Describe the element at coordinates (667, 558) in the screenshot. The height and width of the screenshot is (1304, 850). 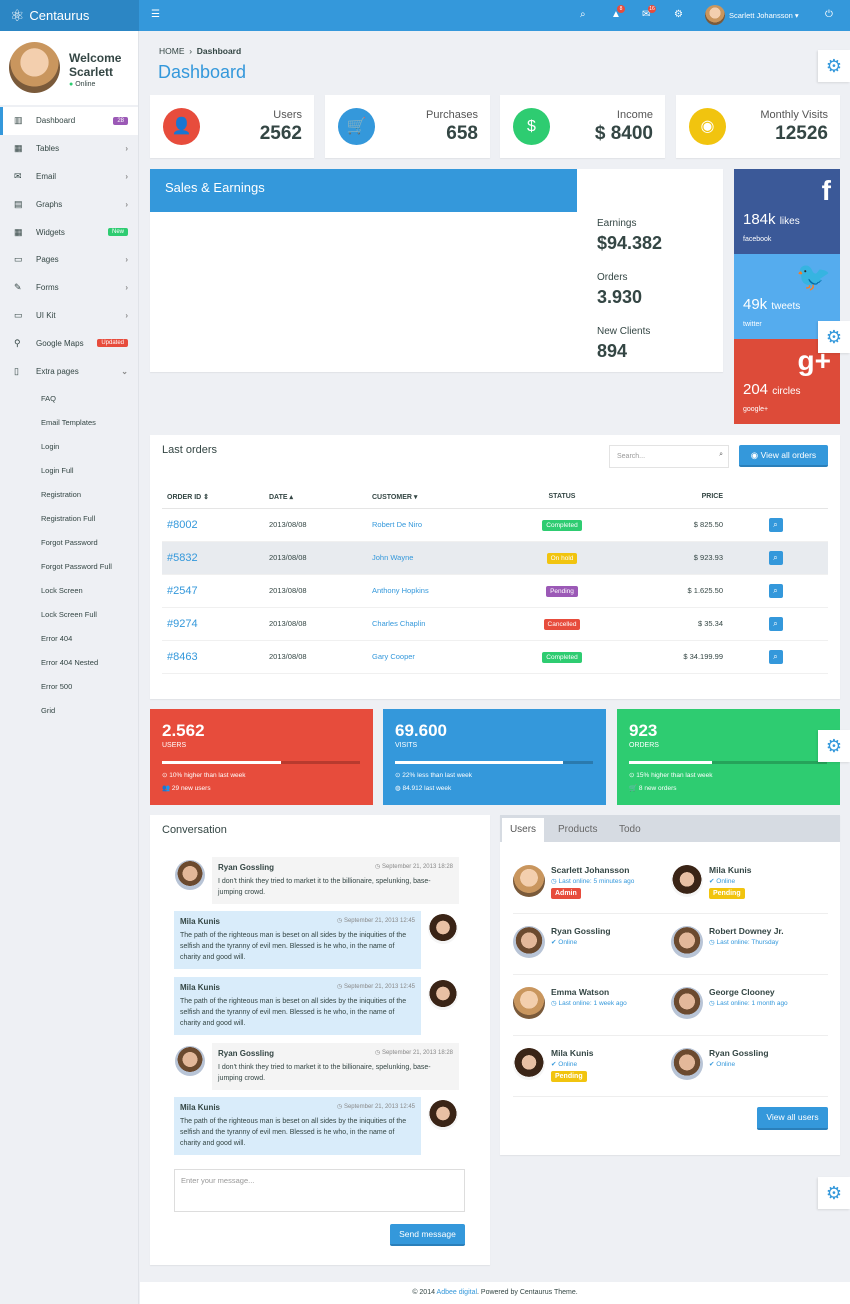
I see `order-price: $ 923.93` at that location.